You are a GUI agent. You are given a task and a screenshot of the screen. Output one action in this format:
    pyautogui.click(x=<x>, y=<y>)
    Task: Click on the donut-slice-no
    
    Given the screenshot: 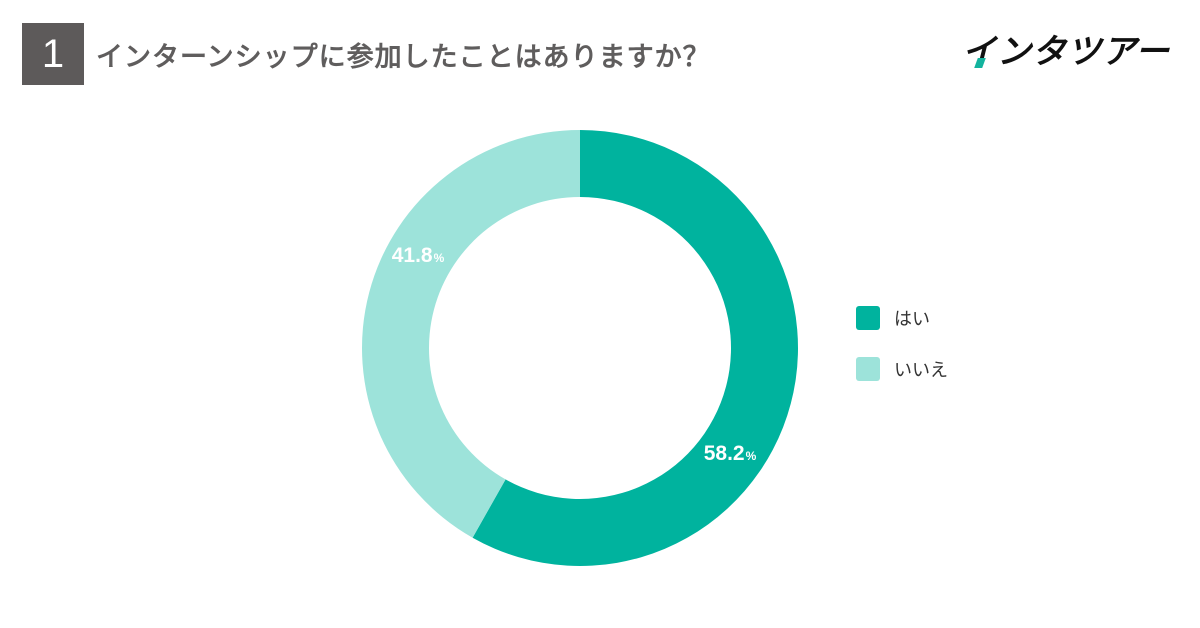 What is the action you would take?
    pyautogui.click(x=470, y=333)
    